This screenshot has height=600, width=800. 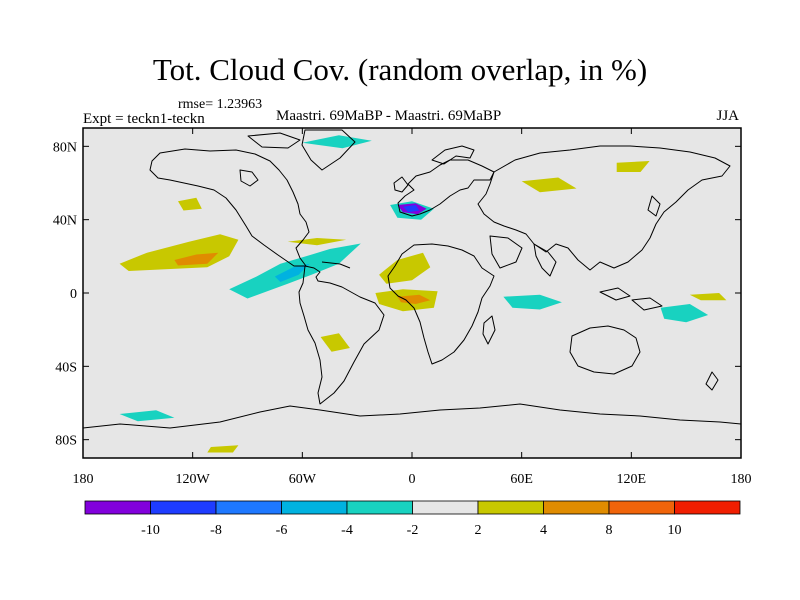 What do you see at coordinates (65, 221) in the screenshot?
I see `y-tick-label: 40N` at bounding box center [65, 221].